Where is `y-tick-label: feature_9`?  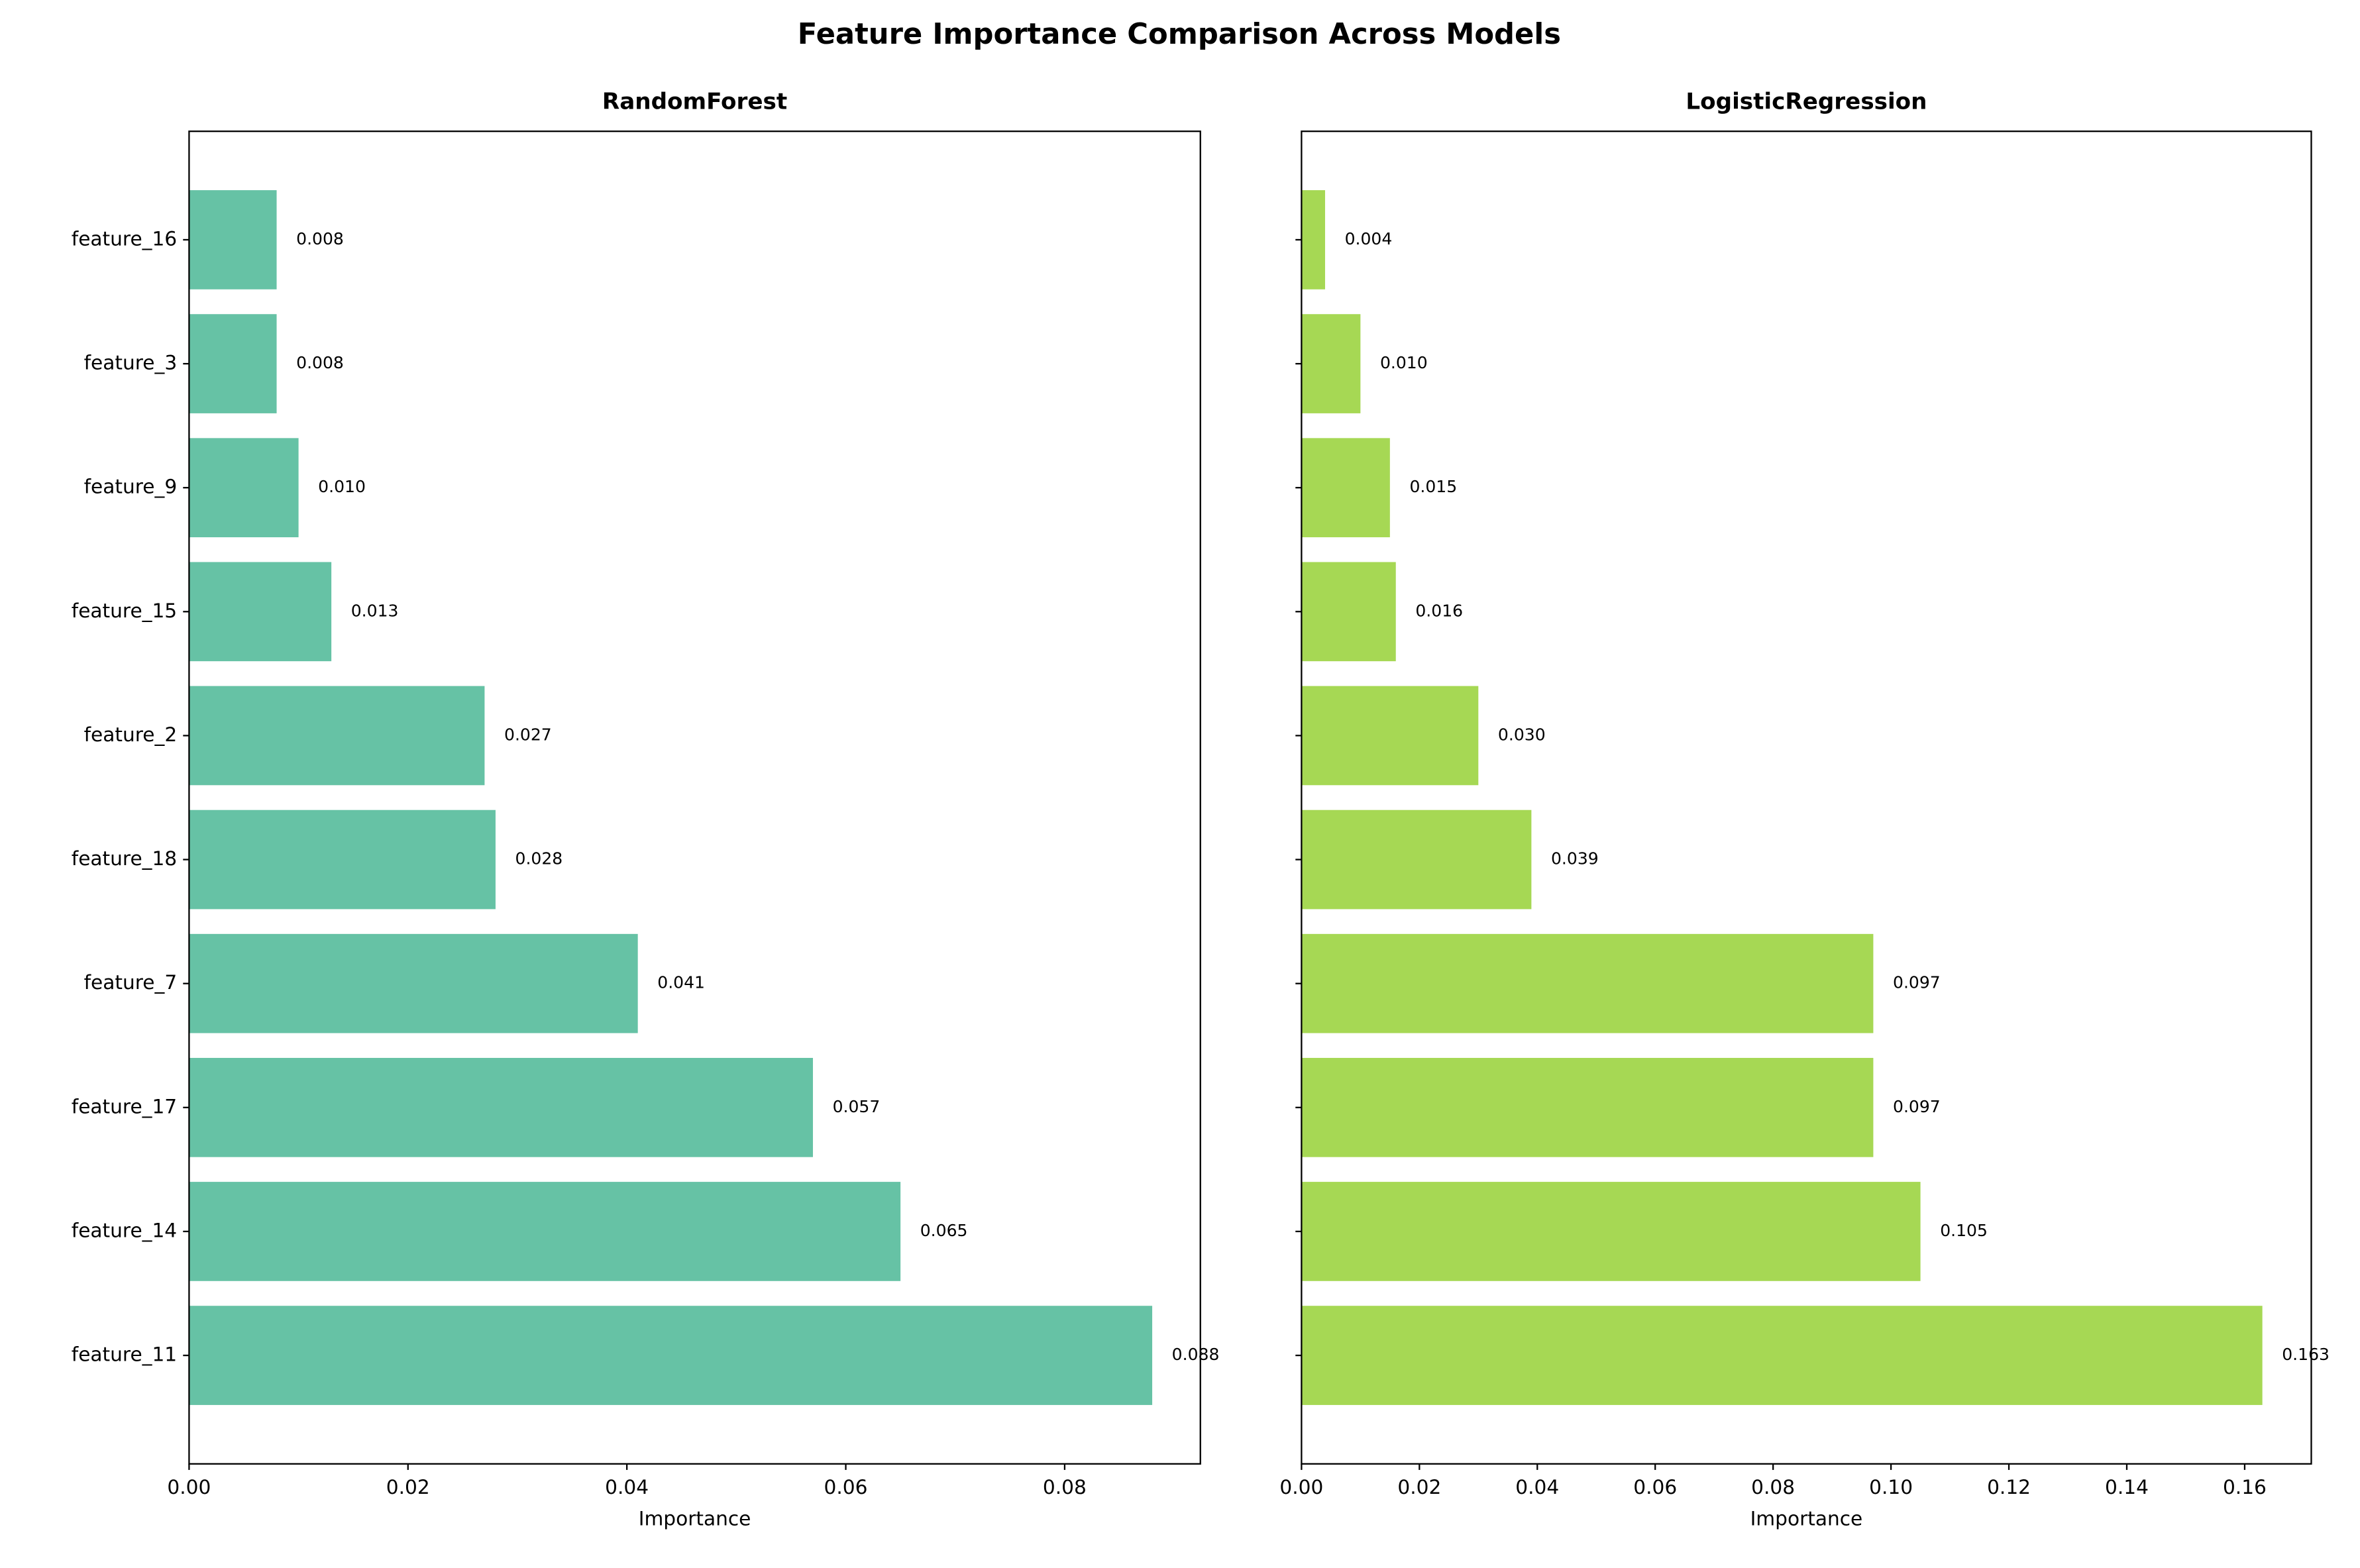 y-tick-label: feature_9 is located at coordinates (131, 487).